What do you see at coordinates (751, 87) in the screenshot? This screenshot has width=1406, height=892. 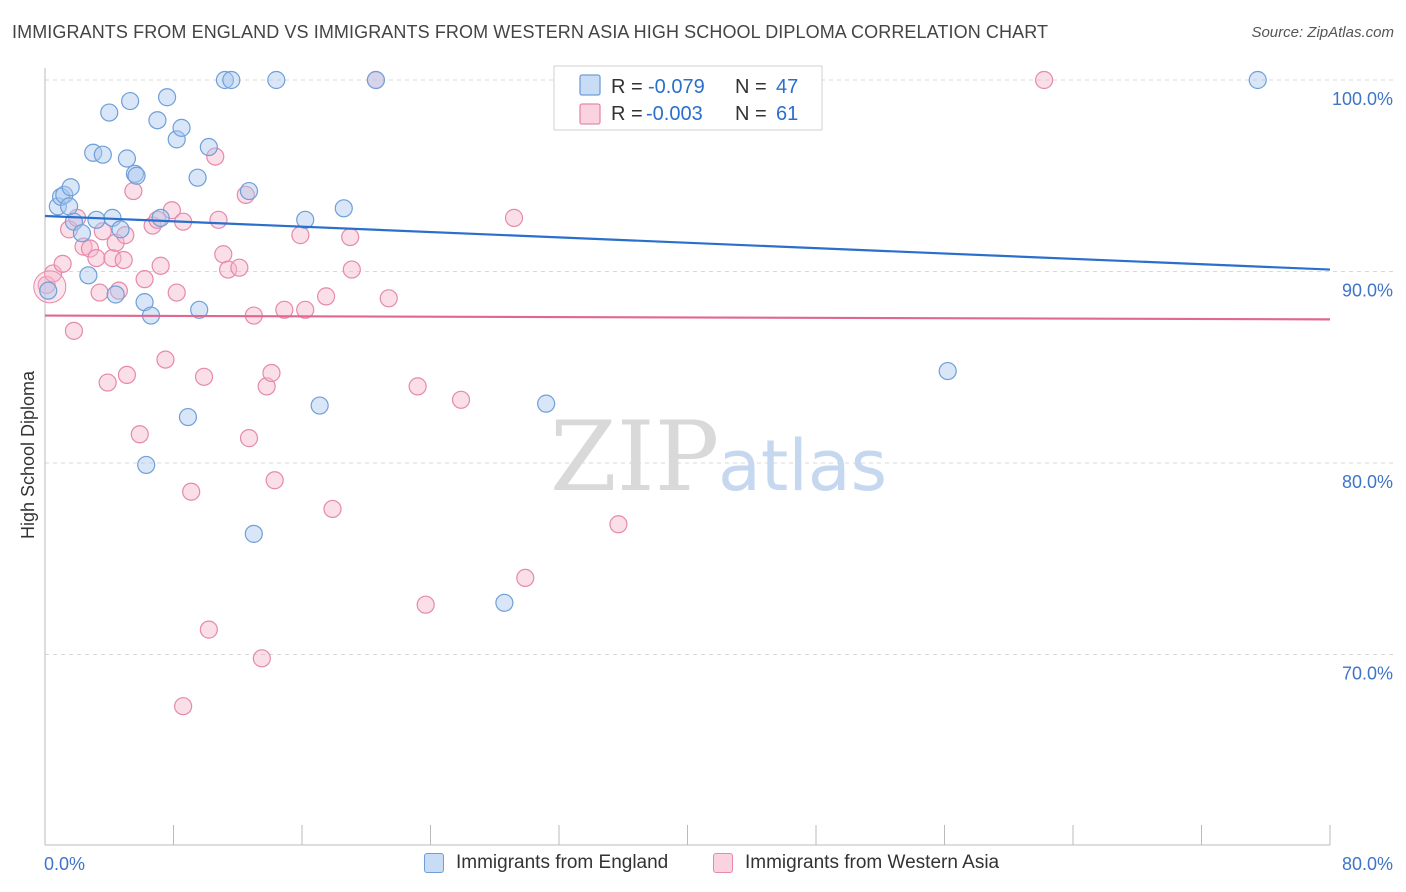 I see `legend-n-label-1: N =` at bounding box center [751, 87].